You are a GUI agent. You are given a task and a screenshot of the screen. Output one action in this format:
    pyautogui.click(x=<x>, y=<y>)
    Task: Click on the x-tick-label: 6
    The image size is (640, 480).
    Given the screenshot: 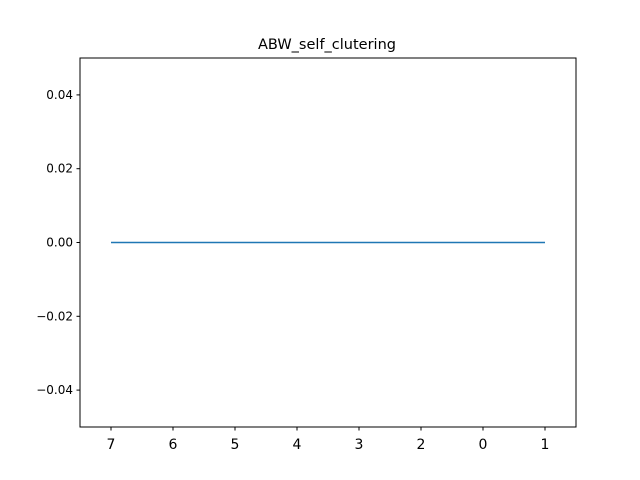 What is the action you would take?
    pyautogui.click(x=173, y=445)
    